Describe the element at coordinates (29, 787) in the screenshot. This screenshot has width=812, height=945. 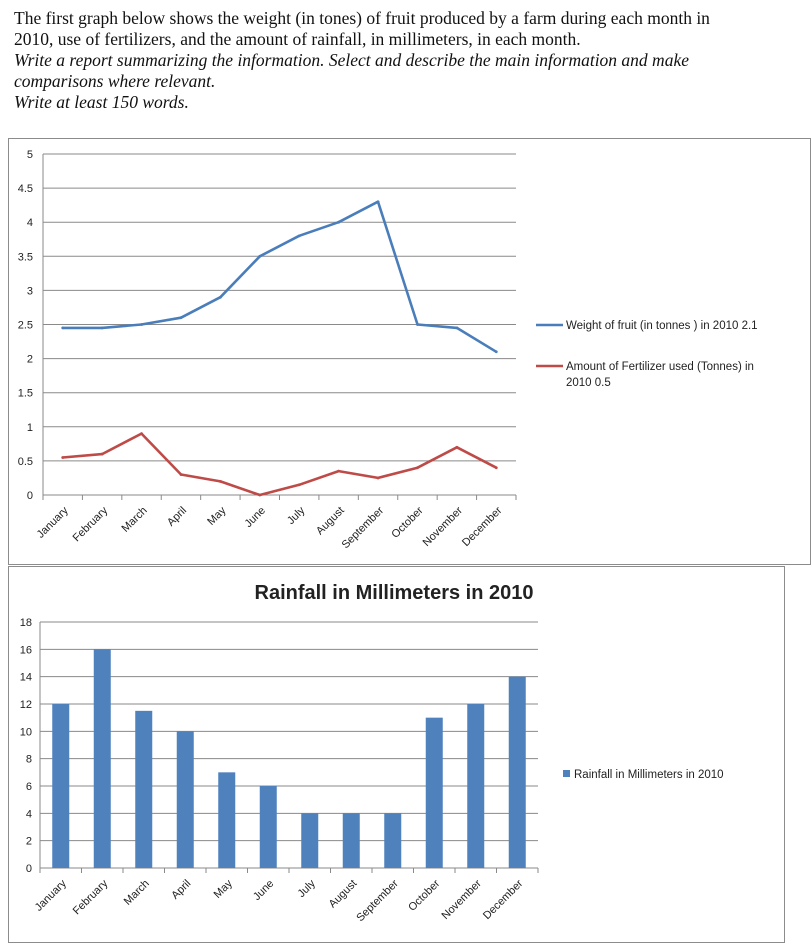
I see `y-tick-label: 6` at that location.